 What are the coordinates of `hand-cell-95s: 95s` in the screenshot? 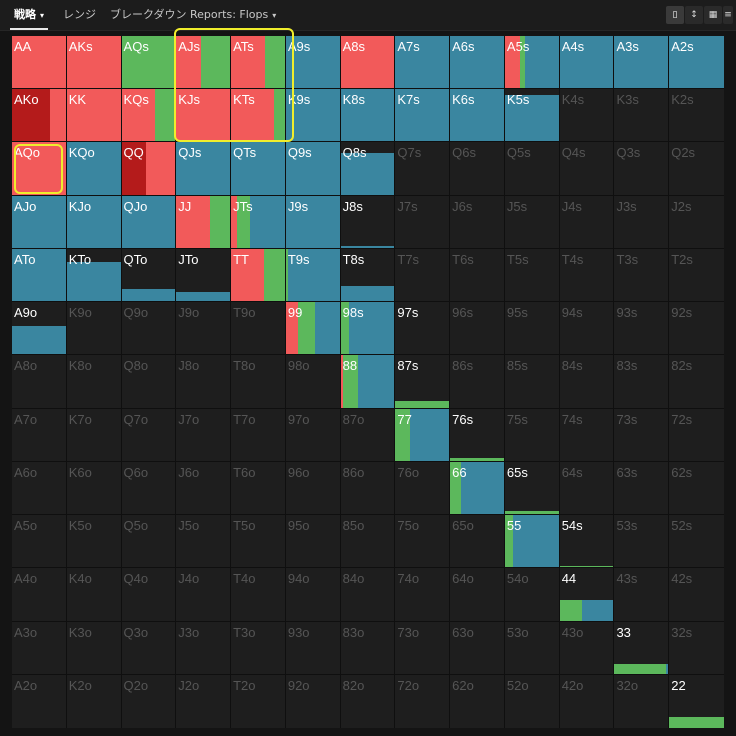 It's located at (532, 329).